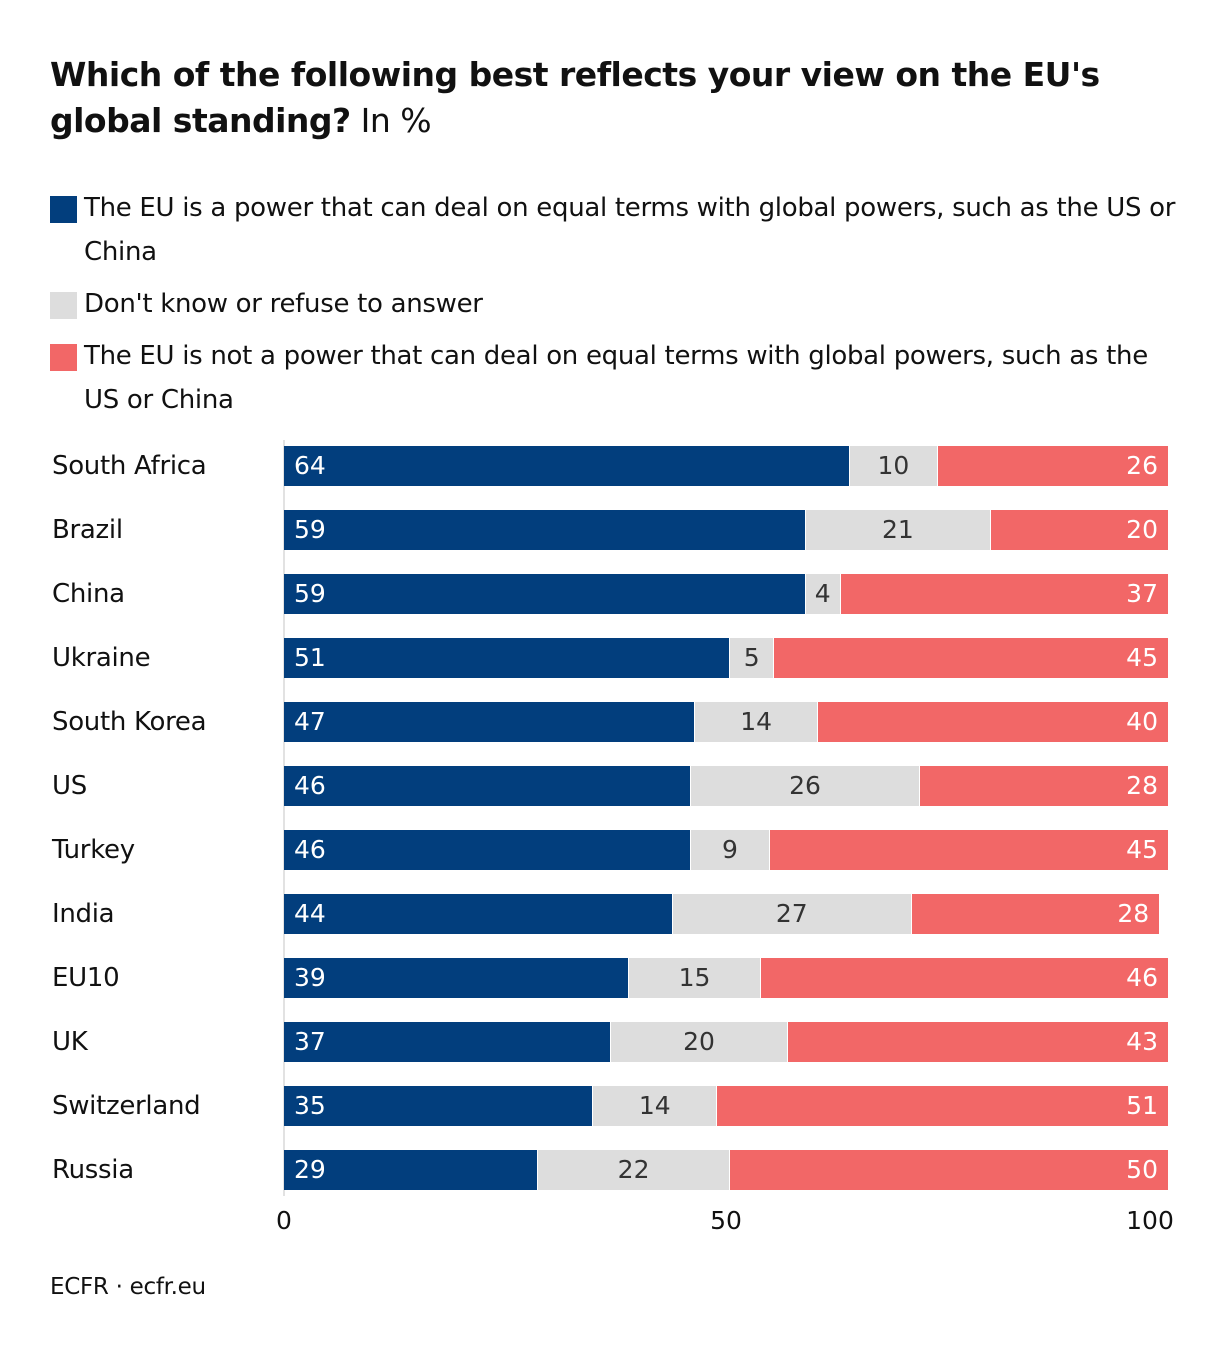 This screenshot has width=1220, height=1356. Describe the element at coordinates (310, 977) in the screenshot. I see `data-label: 39` at that location.